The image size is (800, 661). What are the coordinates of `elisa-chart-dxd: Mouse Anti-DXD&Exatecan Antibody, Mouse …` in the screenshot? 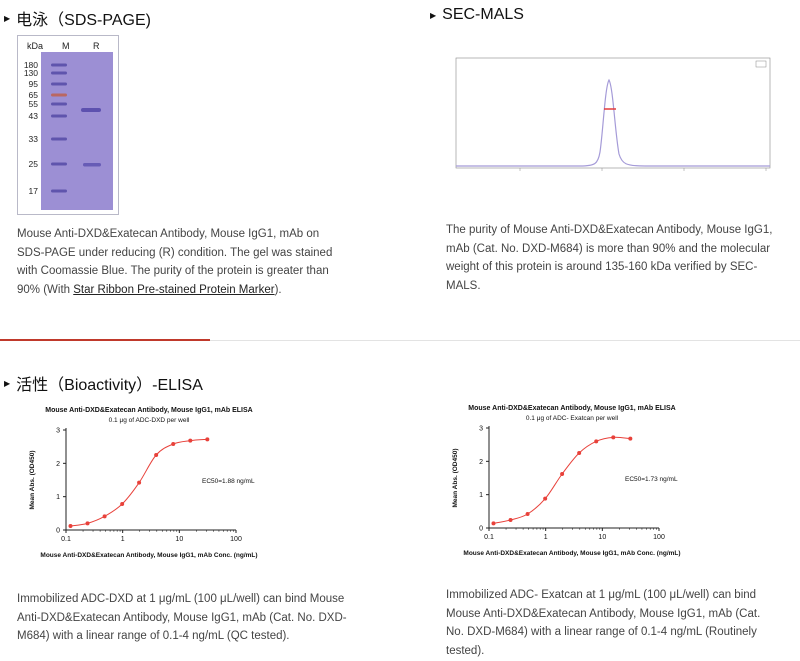 It's located at (143, 483).